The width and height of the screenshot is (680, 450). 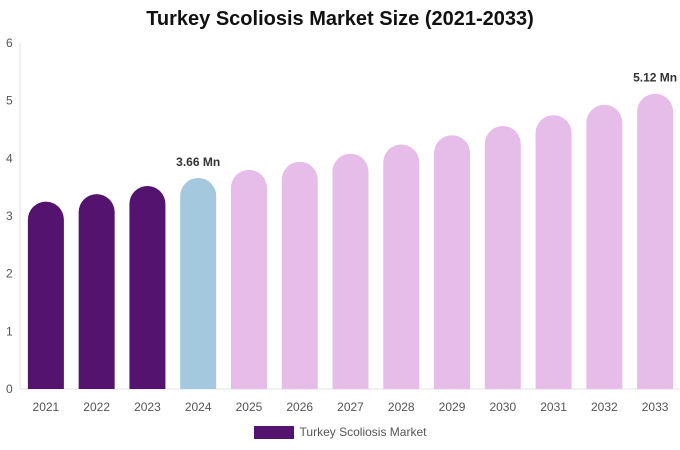 What do you see at coordinates (198, 162) in the screenshot?
I see `data-label-2024: 3.66 Mn` at bounding box center [198, 162].